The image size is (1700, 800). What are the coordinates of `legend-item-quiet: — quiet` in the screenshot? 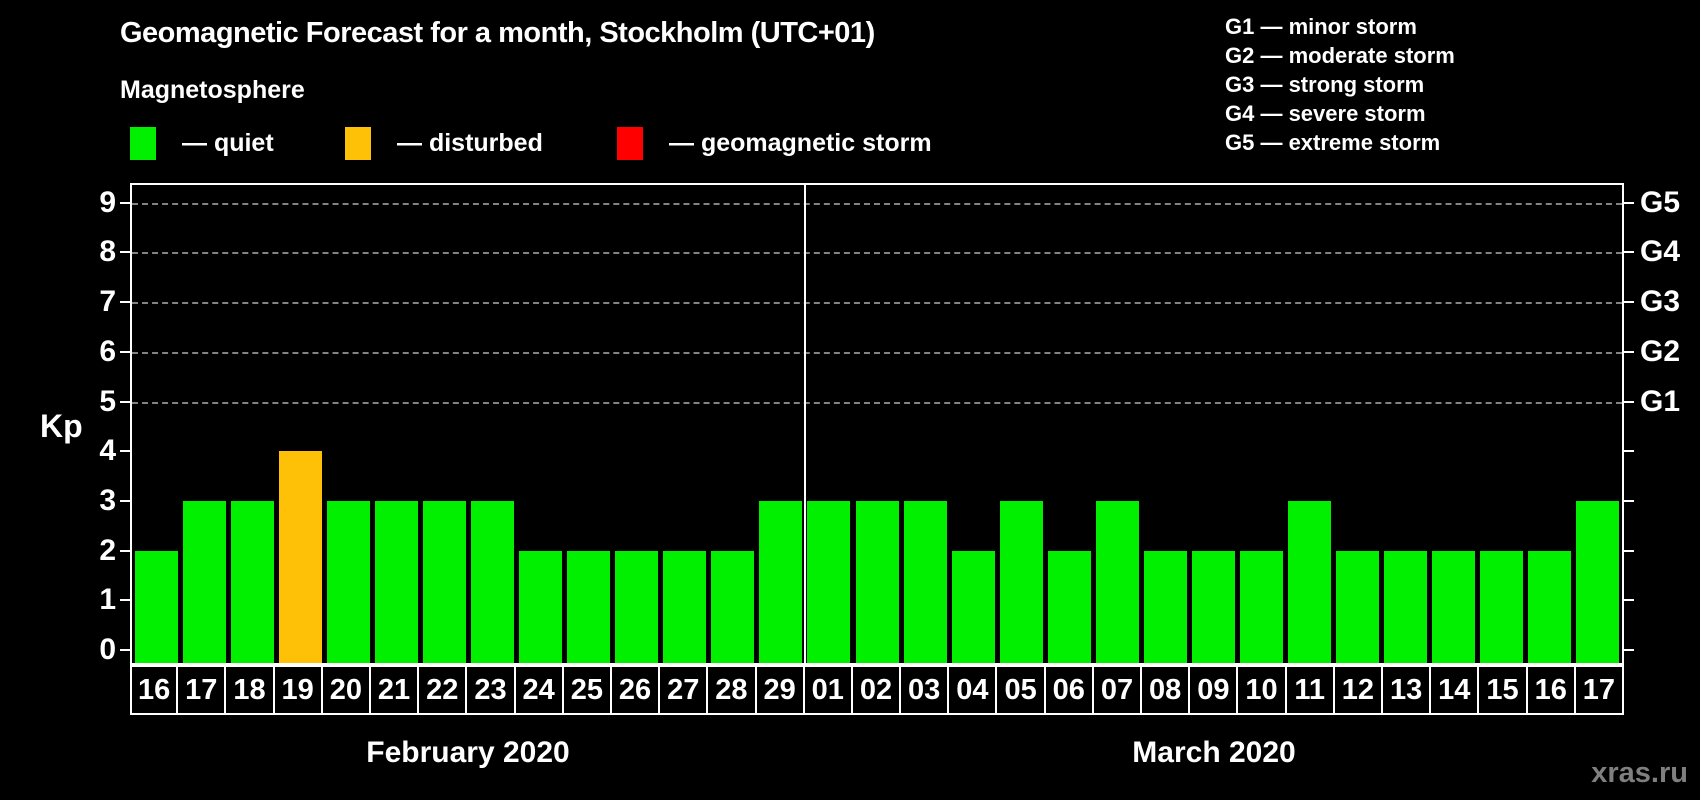 It's located at (202, 143).